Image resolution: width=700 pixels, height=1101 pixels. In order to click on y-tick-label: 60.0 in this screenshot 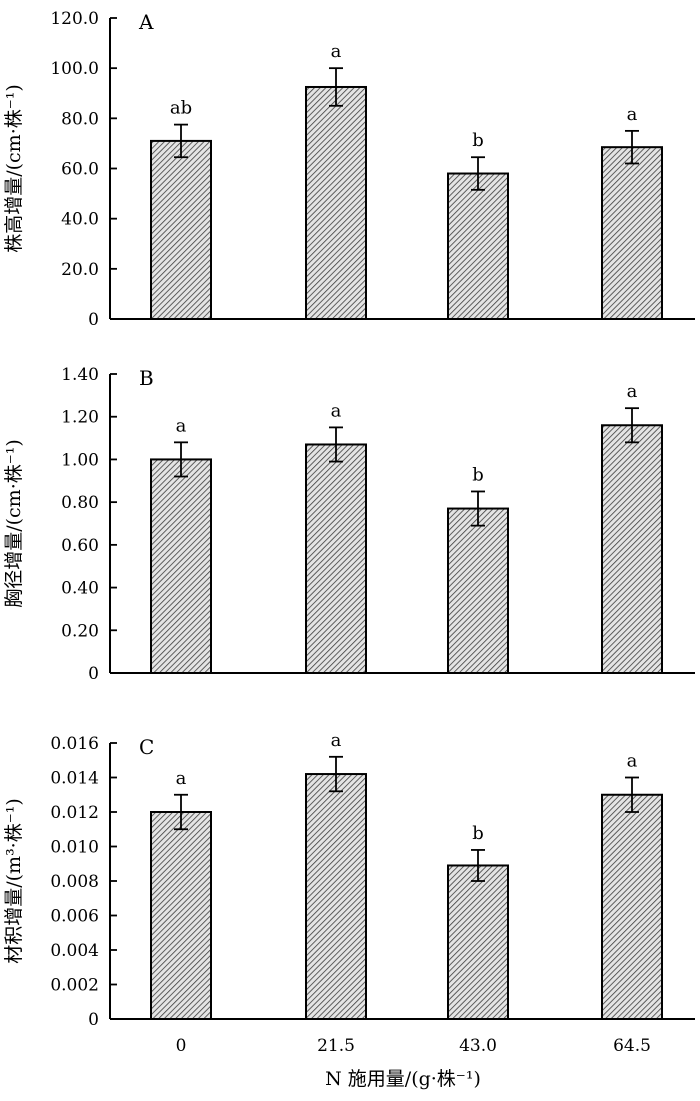, I will do `click(80, 170)`.